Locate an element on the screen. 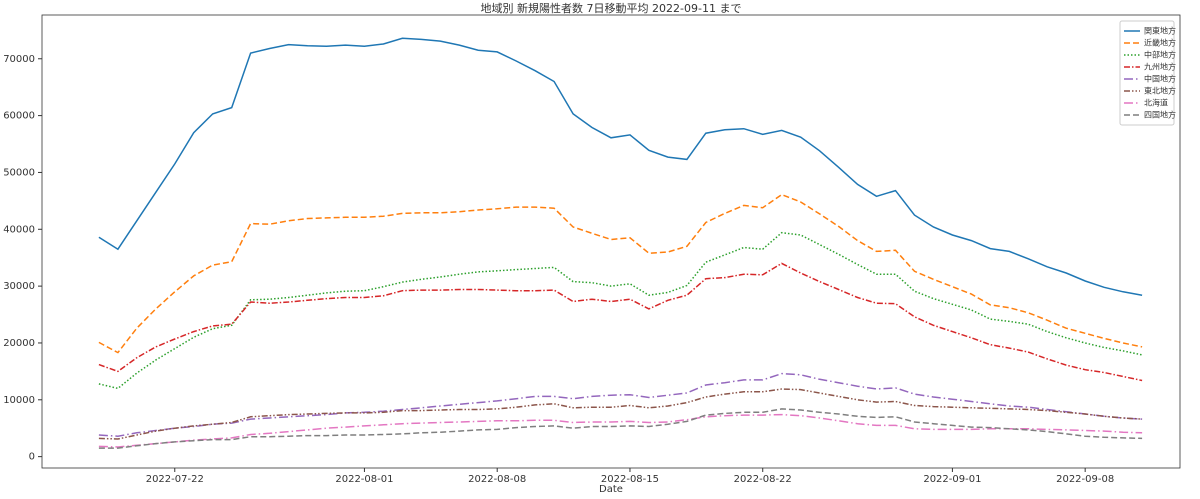 This screenshot has width=1200, height=499. x-tick-label: 2022-09-08 is located at coordinates (1085, 479).